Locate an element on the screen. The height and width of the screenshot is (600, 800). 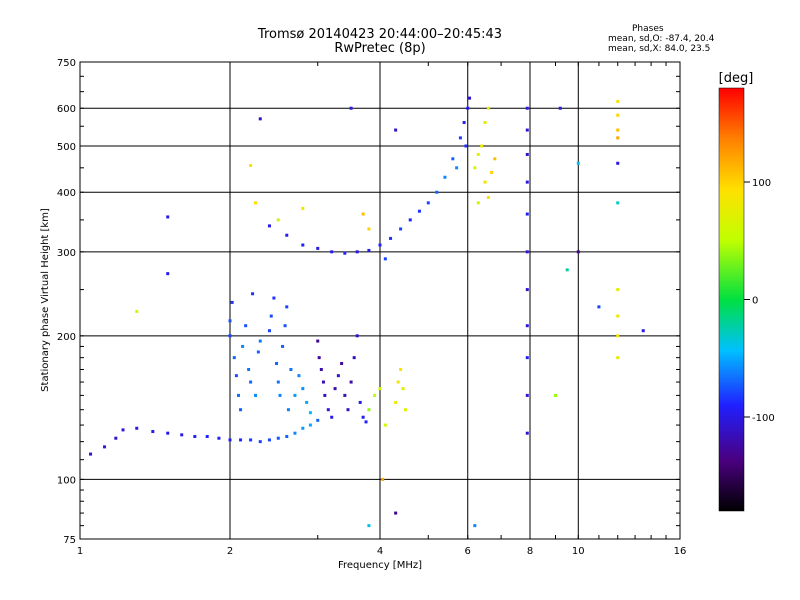
x-tick-label: 4 is located at coordinates (380, 551).